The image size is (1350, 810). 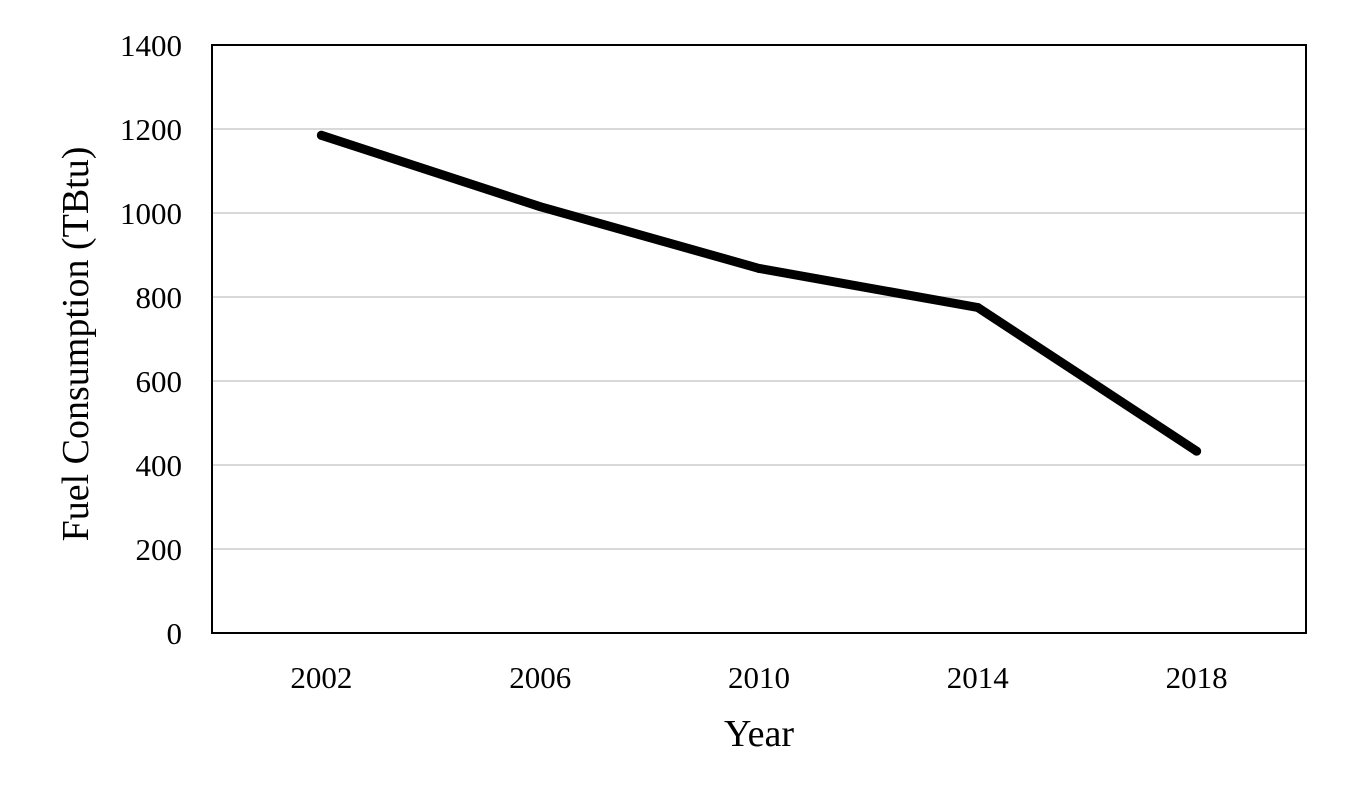 What do you see at coordinates (151, 45) in the screenshot?
I see `y-tick-label: 1400` at bounding box center [151, 45].